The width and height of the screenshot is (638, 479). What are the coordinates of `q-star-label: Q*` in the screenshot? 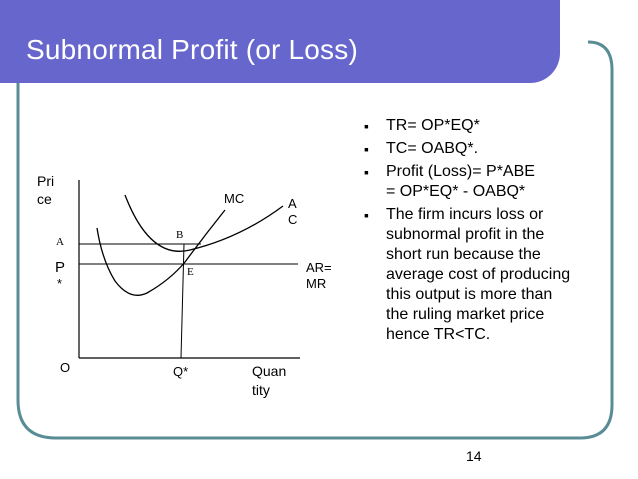 It's located at (180, 371).